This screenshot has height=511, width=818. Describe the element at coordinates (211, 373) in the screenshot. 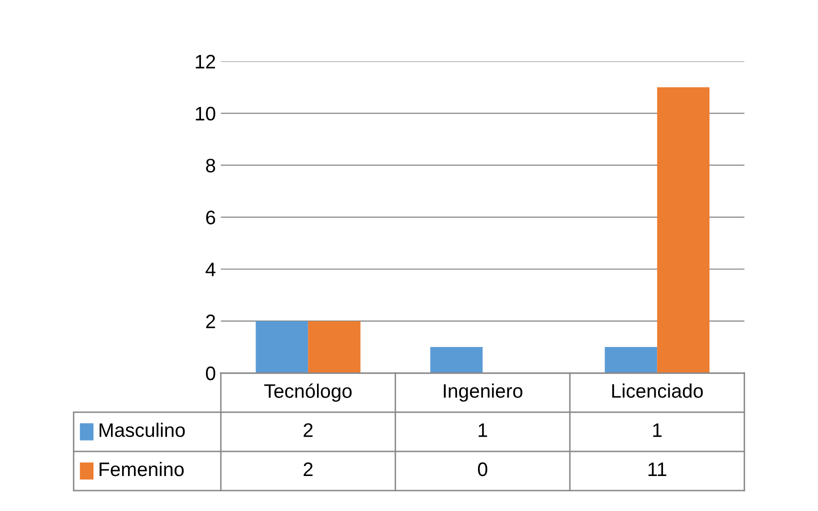

I see `y-tick-label: 0` at that location.